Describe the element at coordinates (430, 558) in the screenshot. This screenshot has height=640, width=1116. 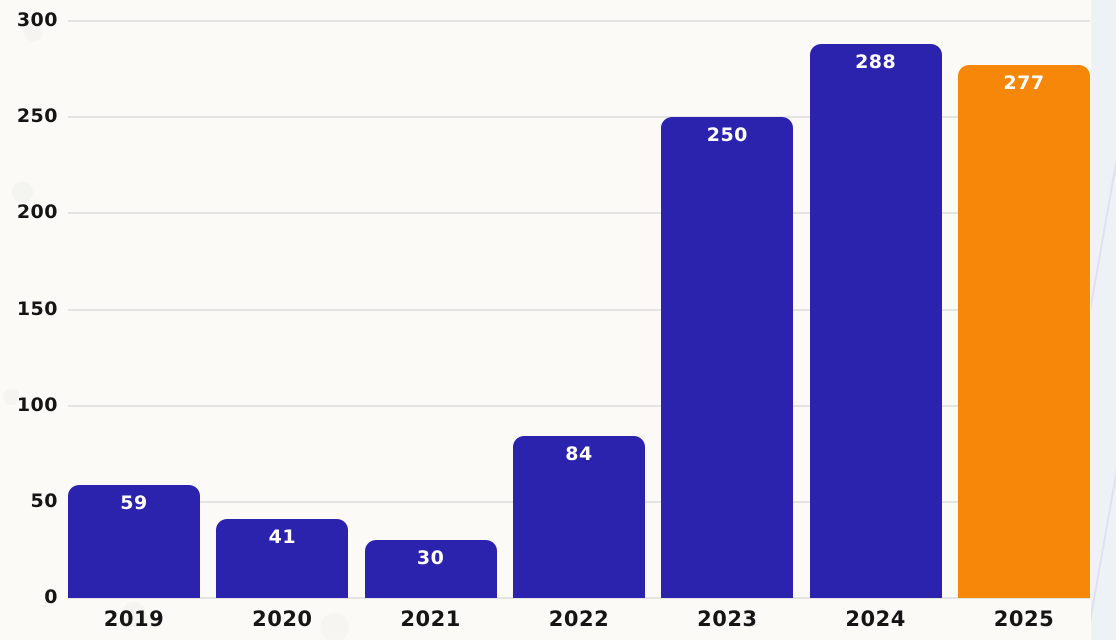
I see `bar-value-label: 30` at that location.